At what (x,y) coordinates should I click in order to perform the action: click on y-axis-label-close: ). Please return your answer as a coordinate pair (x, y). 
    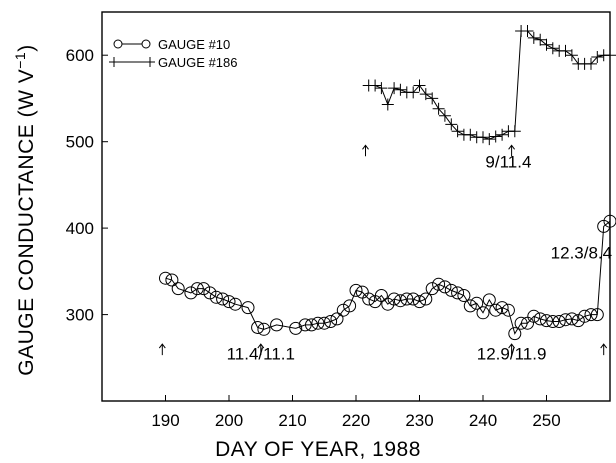
    Looking at the image, I should click on (26, 48).